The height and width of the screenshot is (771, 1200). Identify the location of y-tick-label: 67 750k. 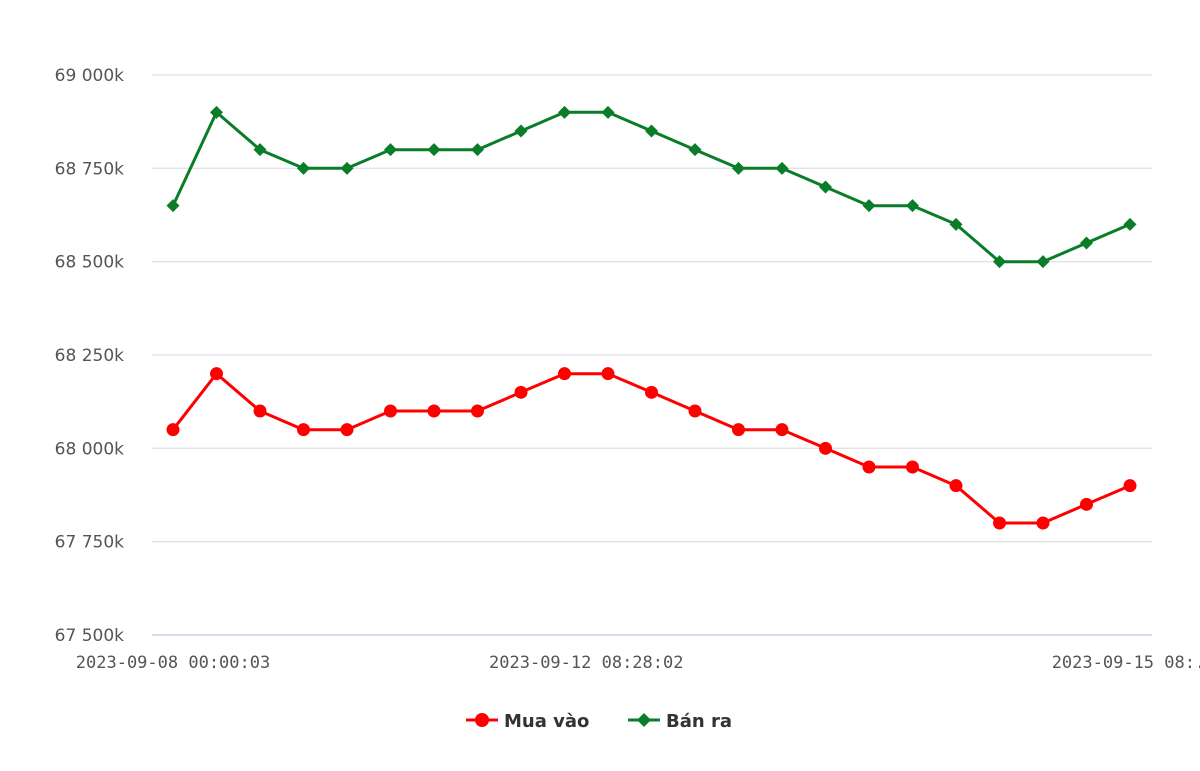
(89, 543).